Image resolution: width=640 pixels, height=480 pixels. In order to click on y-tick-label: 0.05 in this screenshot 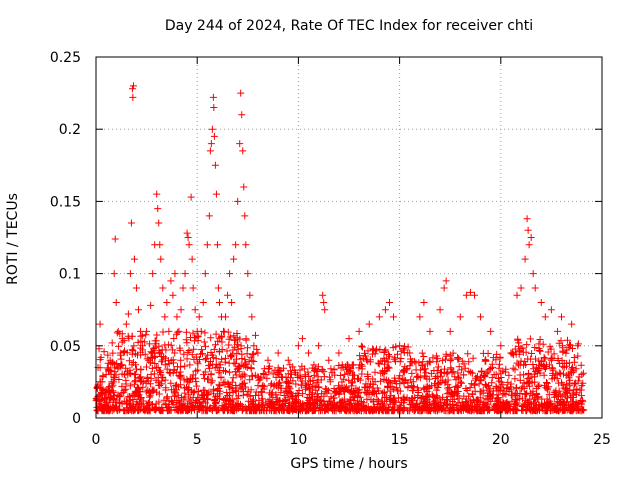, I will do `click(65, 347)`.